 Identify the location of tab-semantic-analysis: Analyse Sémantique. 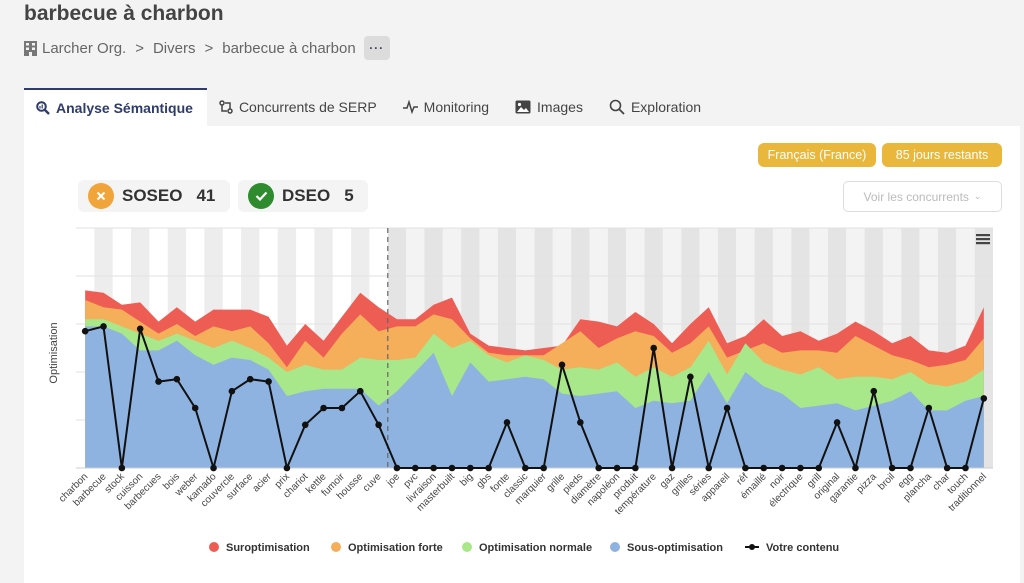
(115, 107).